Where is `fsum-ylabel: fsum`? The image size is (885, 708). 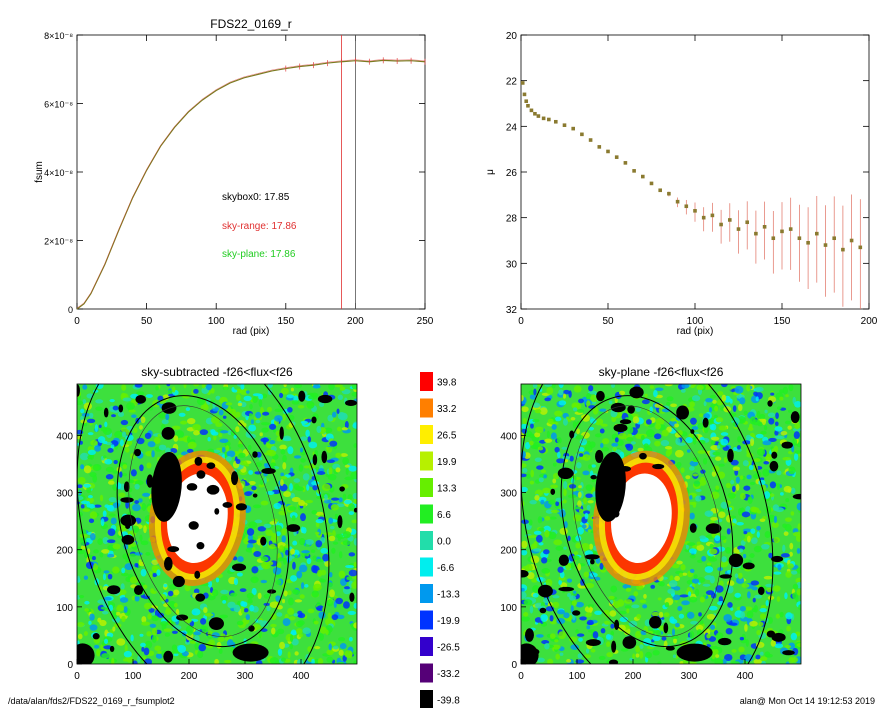 fsum-ylabel: fsum is located at coordinates (39, 172).